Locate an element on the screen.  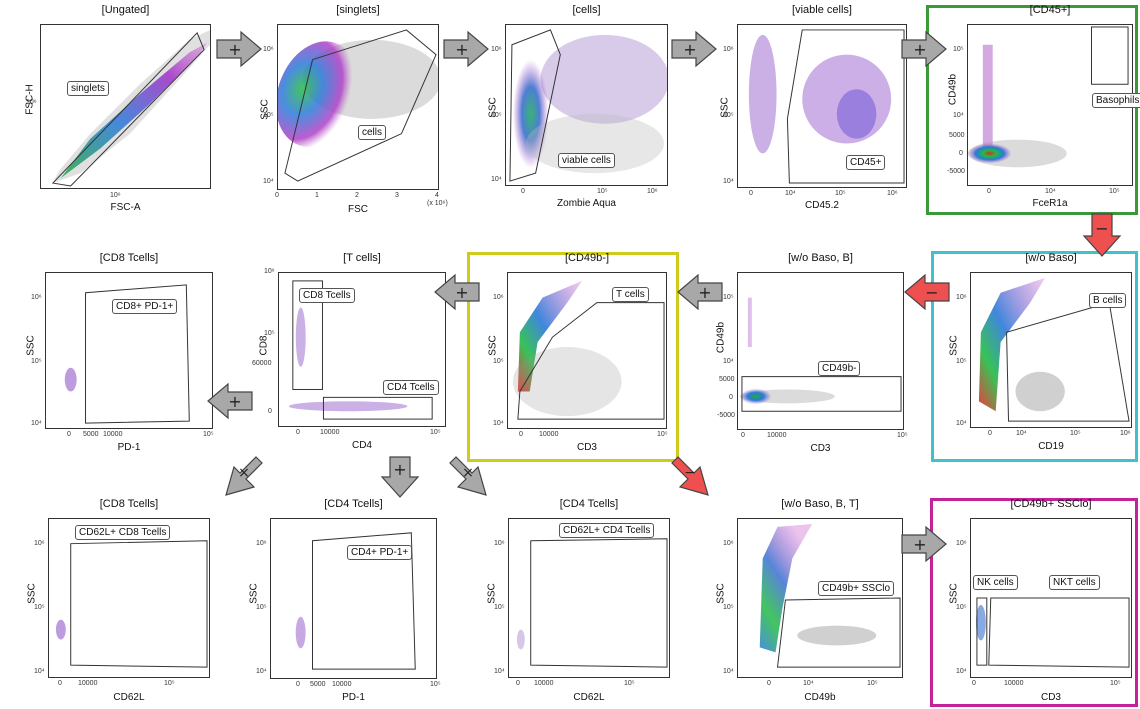
y-tick: 5000 is located at coordinates (957, 135).